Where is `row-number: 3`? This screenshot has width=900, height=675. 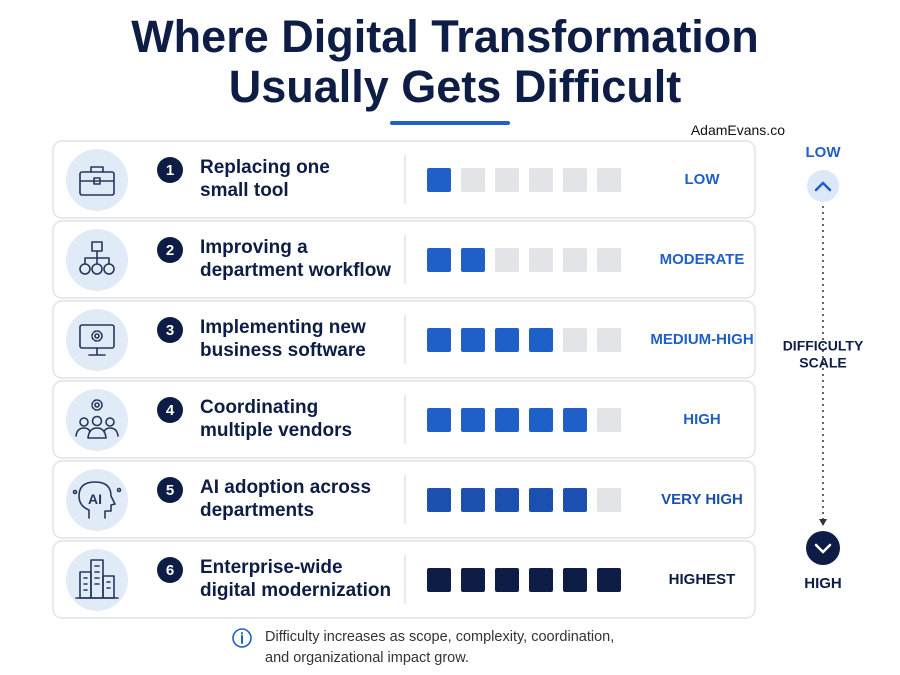 row-number: 3 is located at coordinates (170, 330).